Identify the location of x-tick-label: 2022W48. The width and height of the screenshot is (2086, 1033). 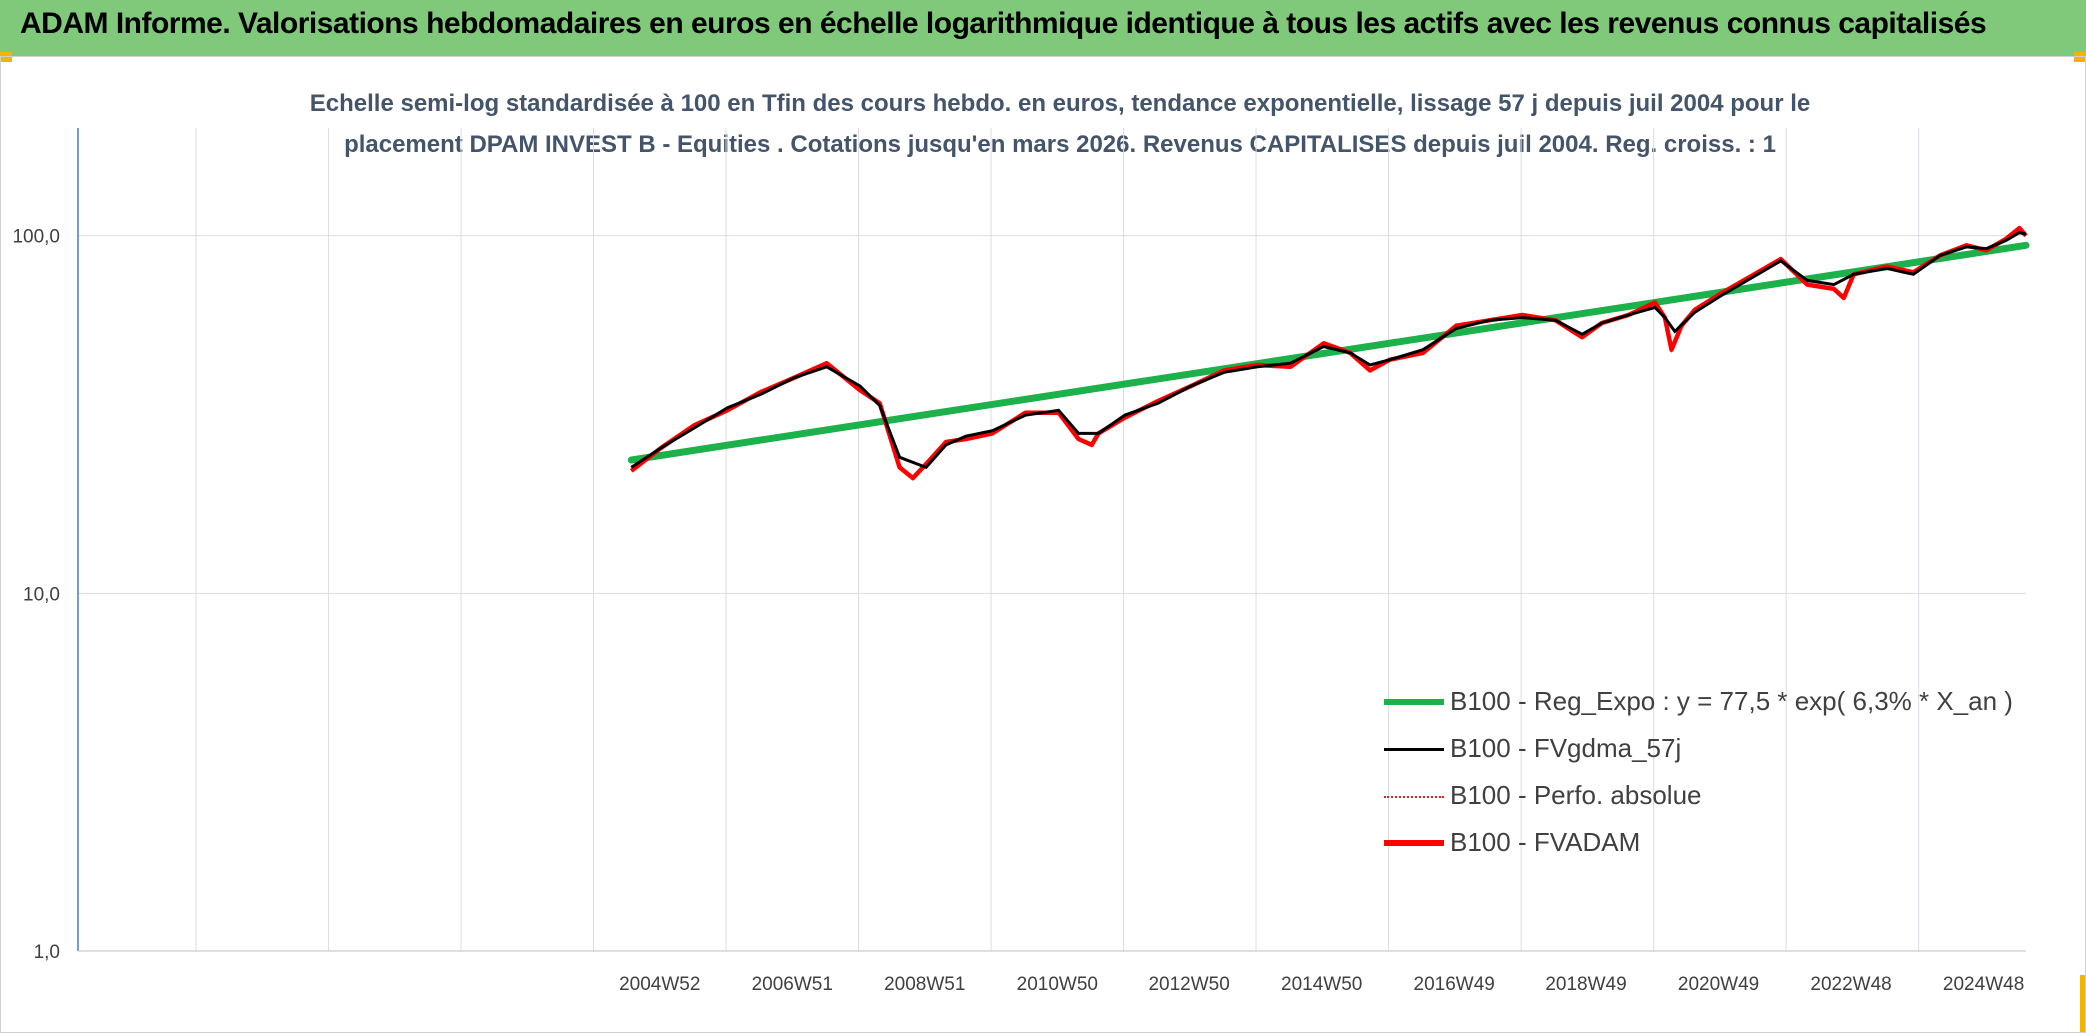
(1850, 984).